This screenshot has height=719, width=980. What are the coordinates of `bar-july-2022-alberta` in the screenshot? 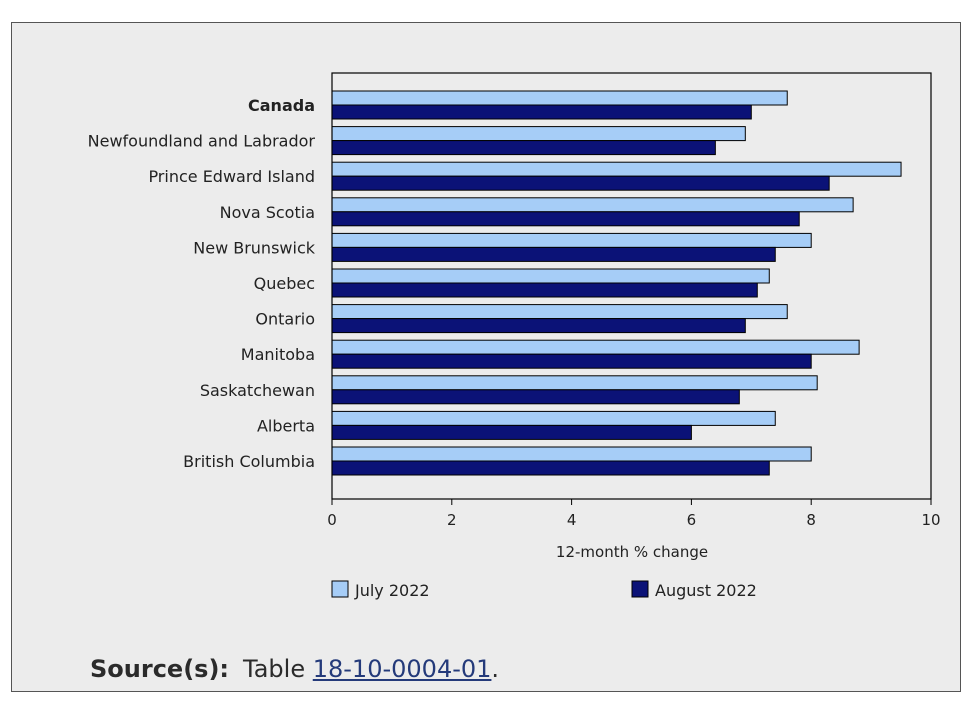 It's located at (553, 418).